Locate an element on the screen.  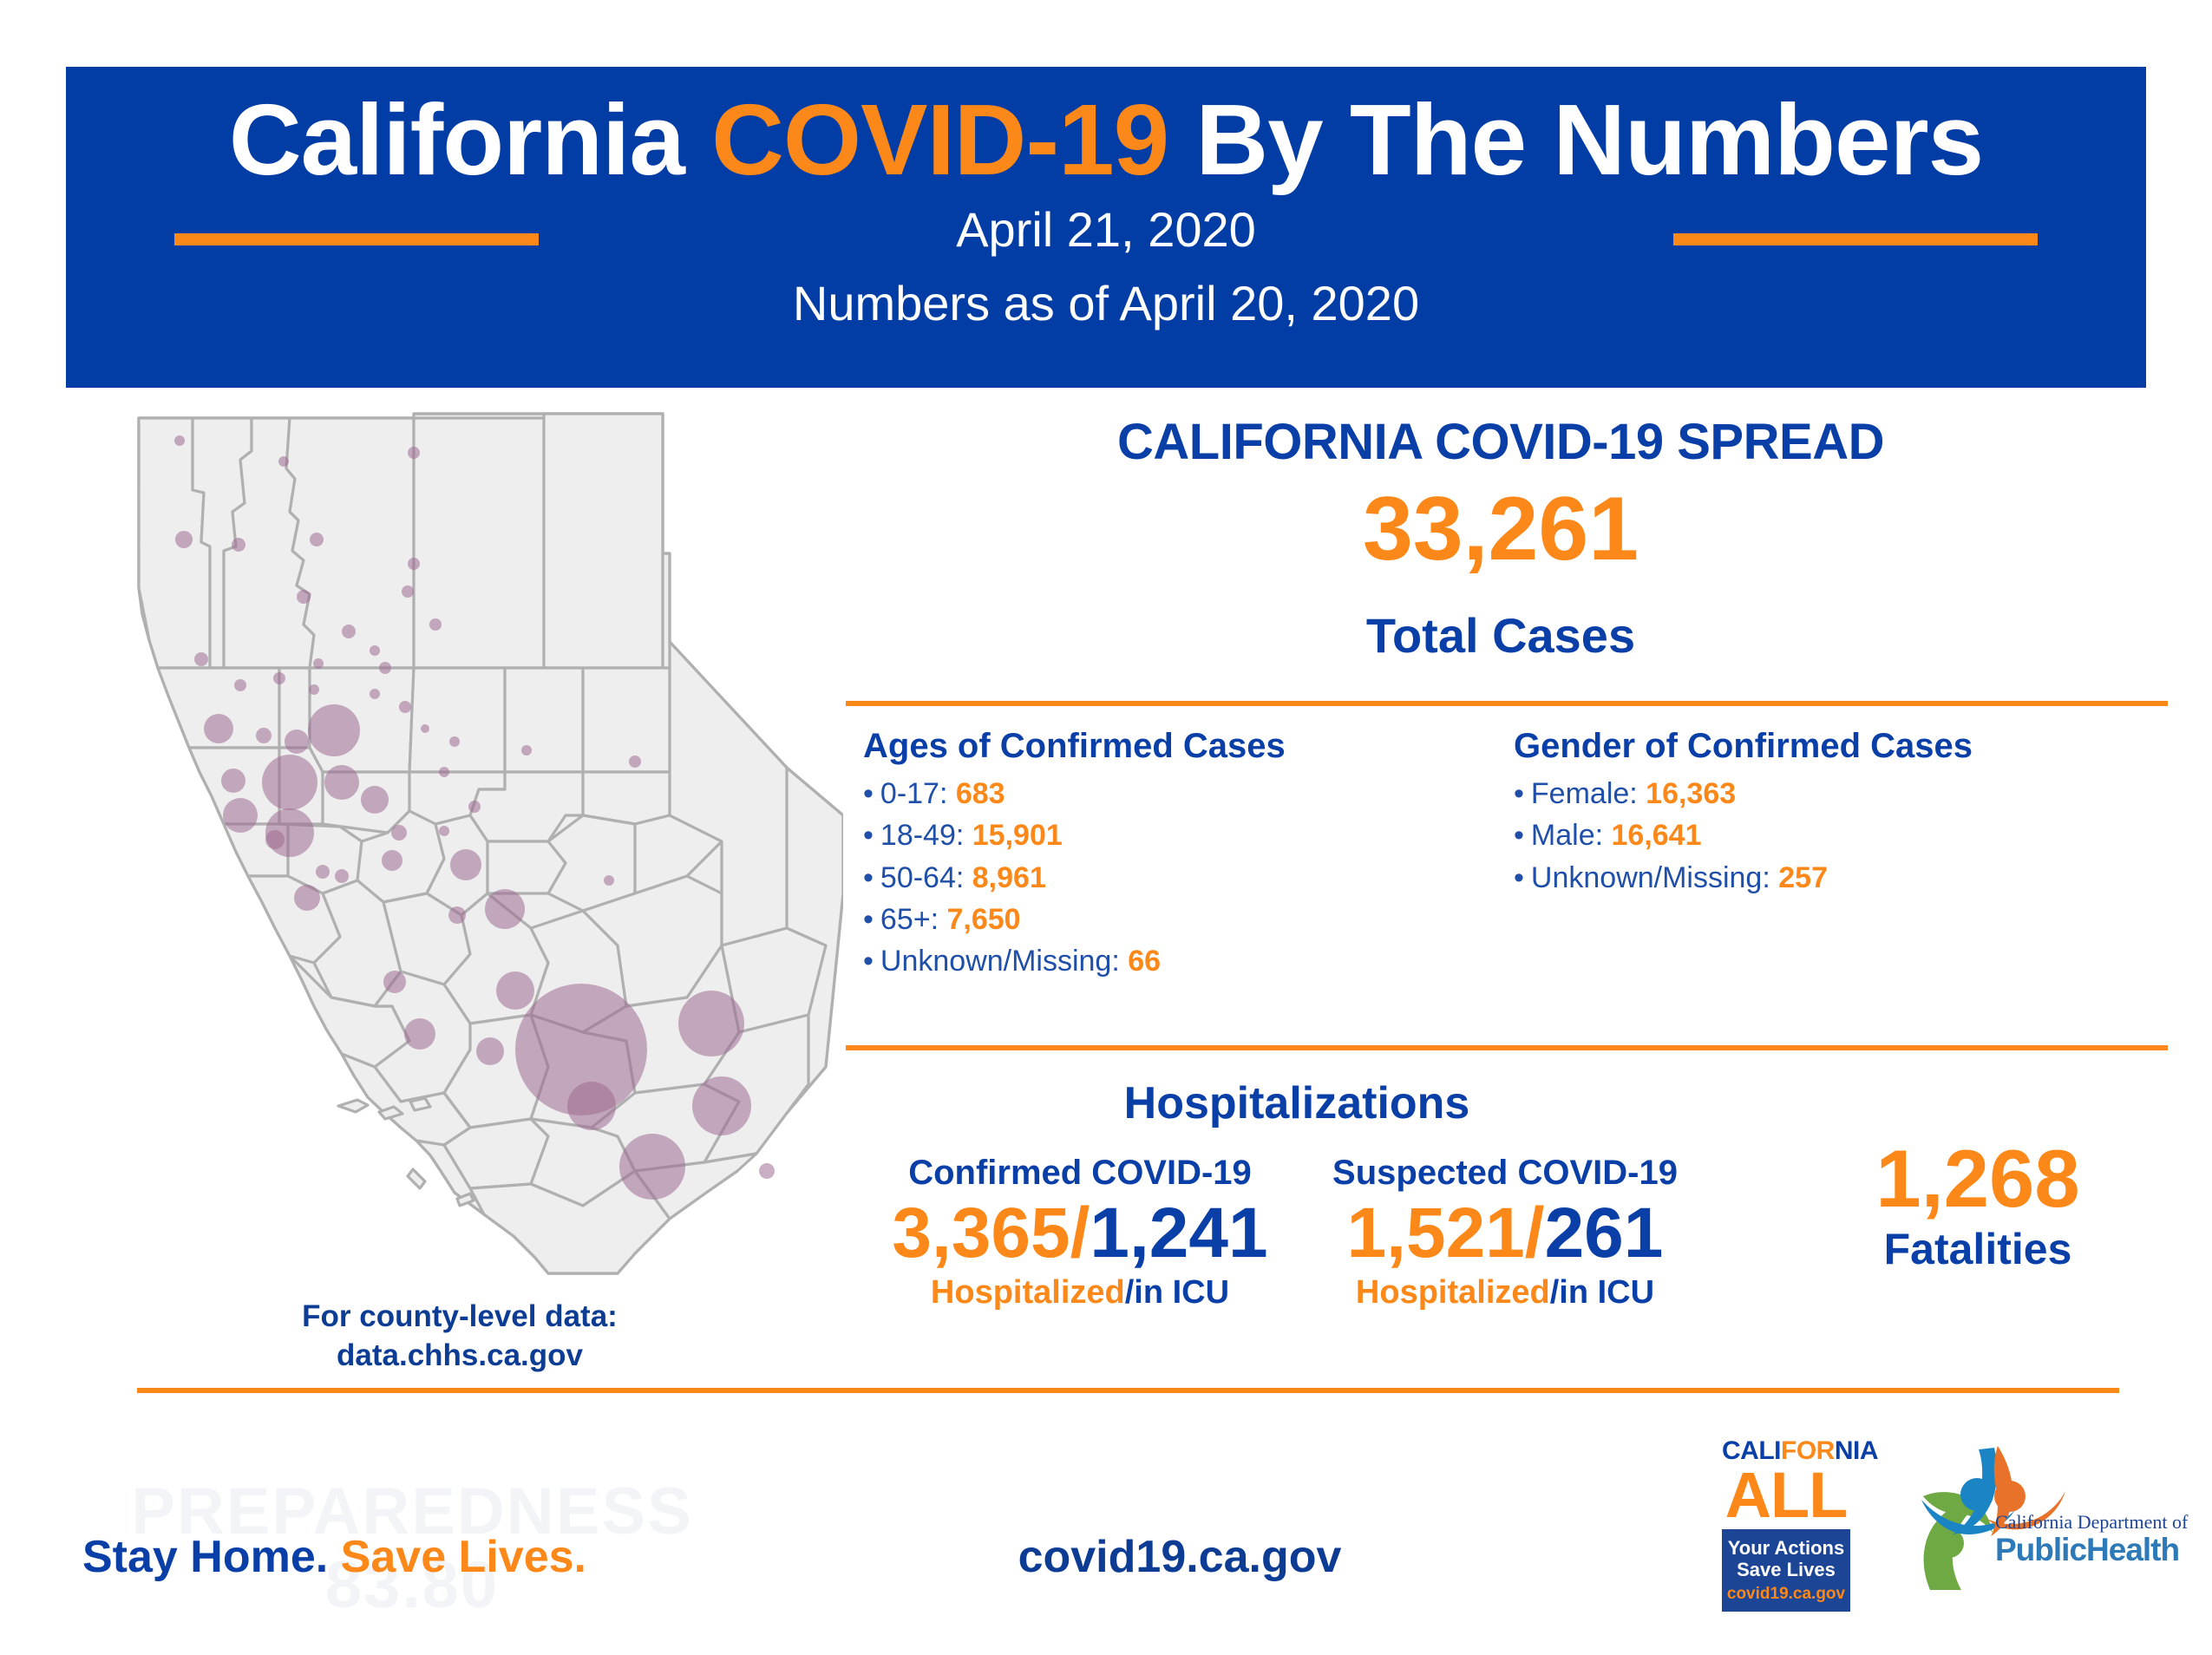
hosp-suspected-numbers: 1,521/261 is located at coordinates (1505, 1233).